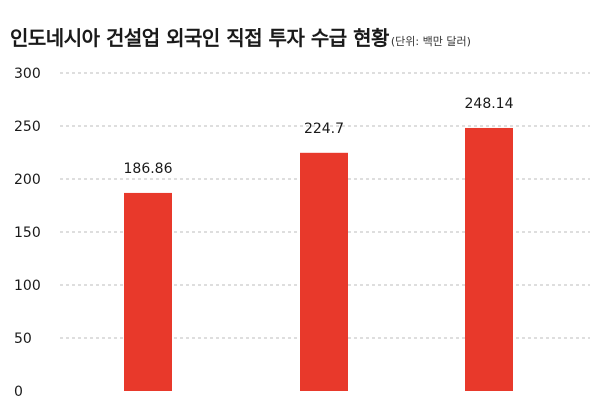 This screenshot has height=400, width=600. What do you see at coordinates (430, 41) in the screenshot?
I see `chart-unit: (단위: 백만 달러)` at bounding box center [430, 41].